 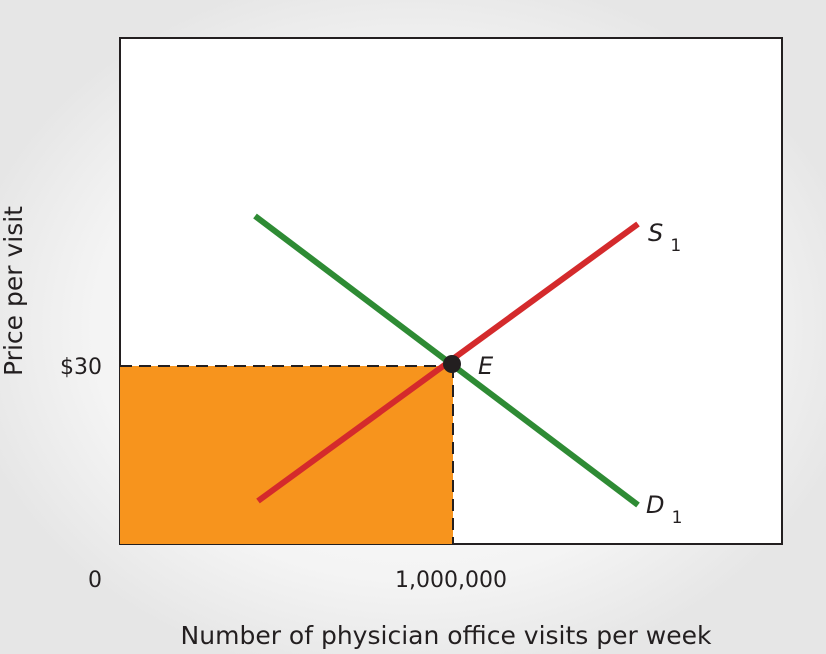 What do you see at coordinates (664, 237) in the screenshot?
I see `supply-curve-label: S 1` at bounding box center [664, 237].